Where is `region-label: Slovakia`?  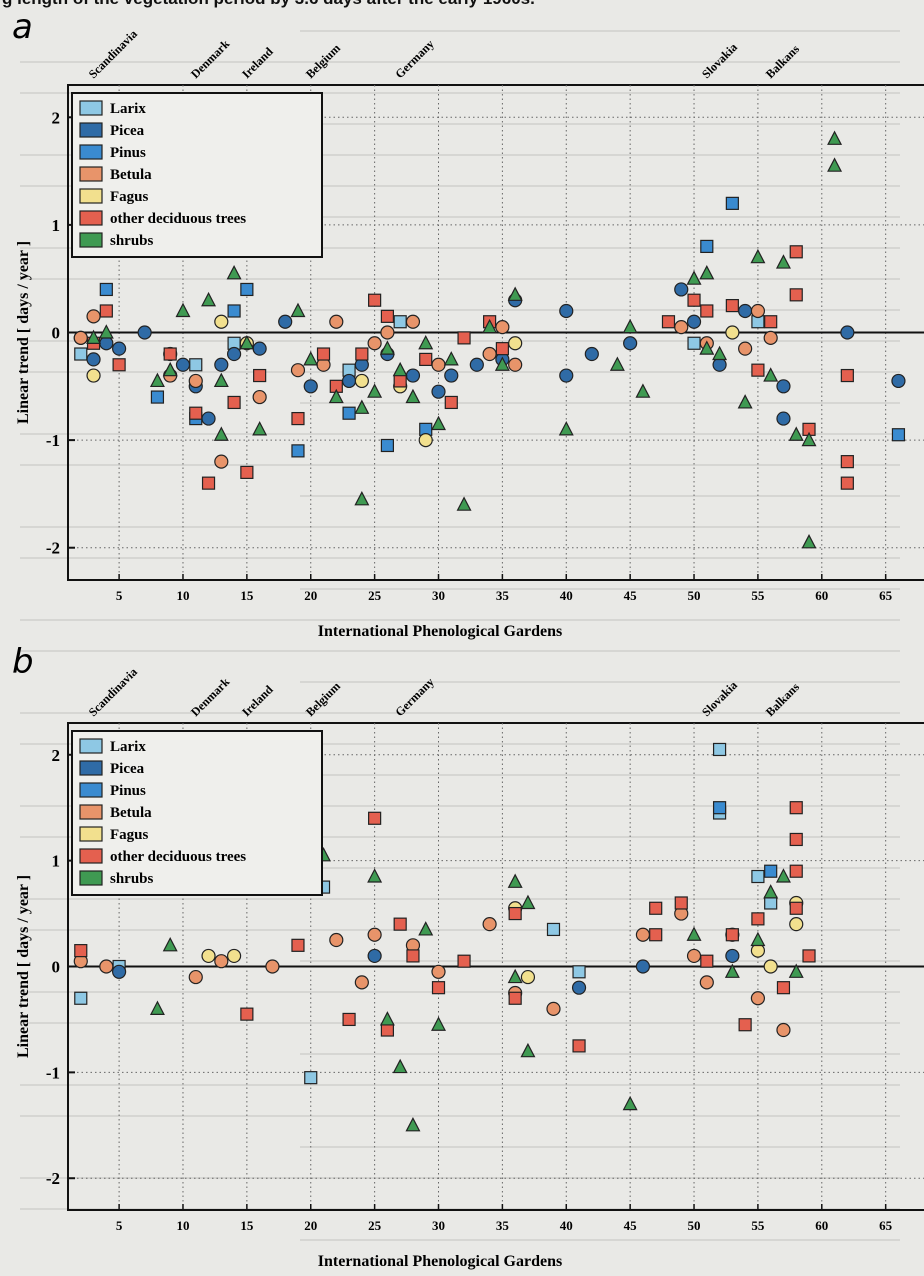
region-label: Slovakia is located at coordinates (719, 698).